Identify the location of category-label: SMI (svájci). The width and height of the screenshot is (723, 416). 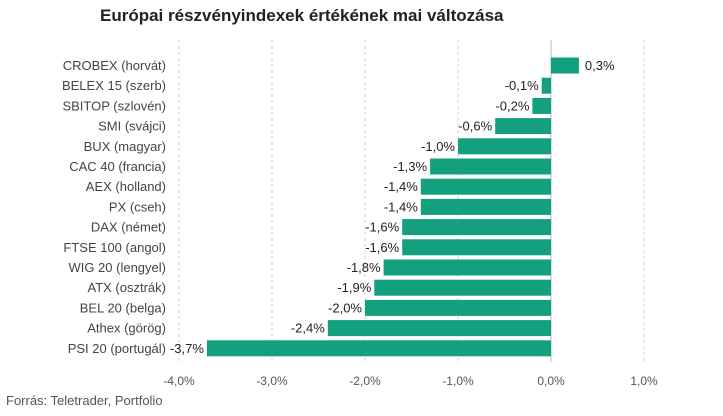
(132, 126).